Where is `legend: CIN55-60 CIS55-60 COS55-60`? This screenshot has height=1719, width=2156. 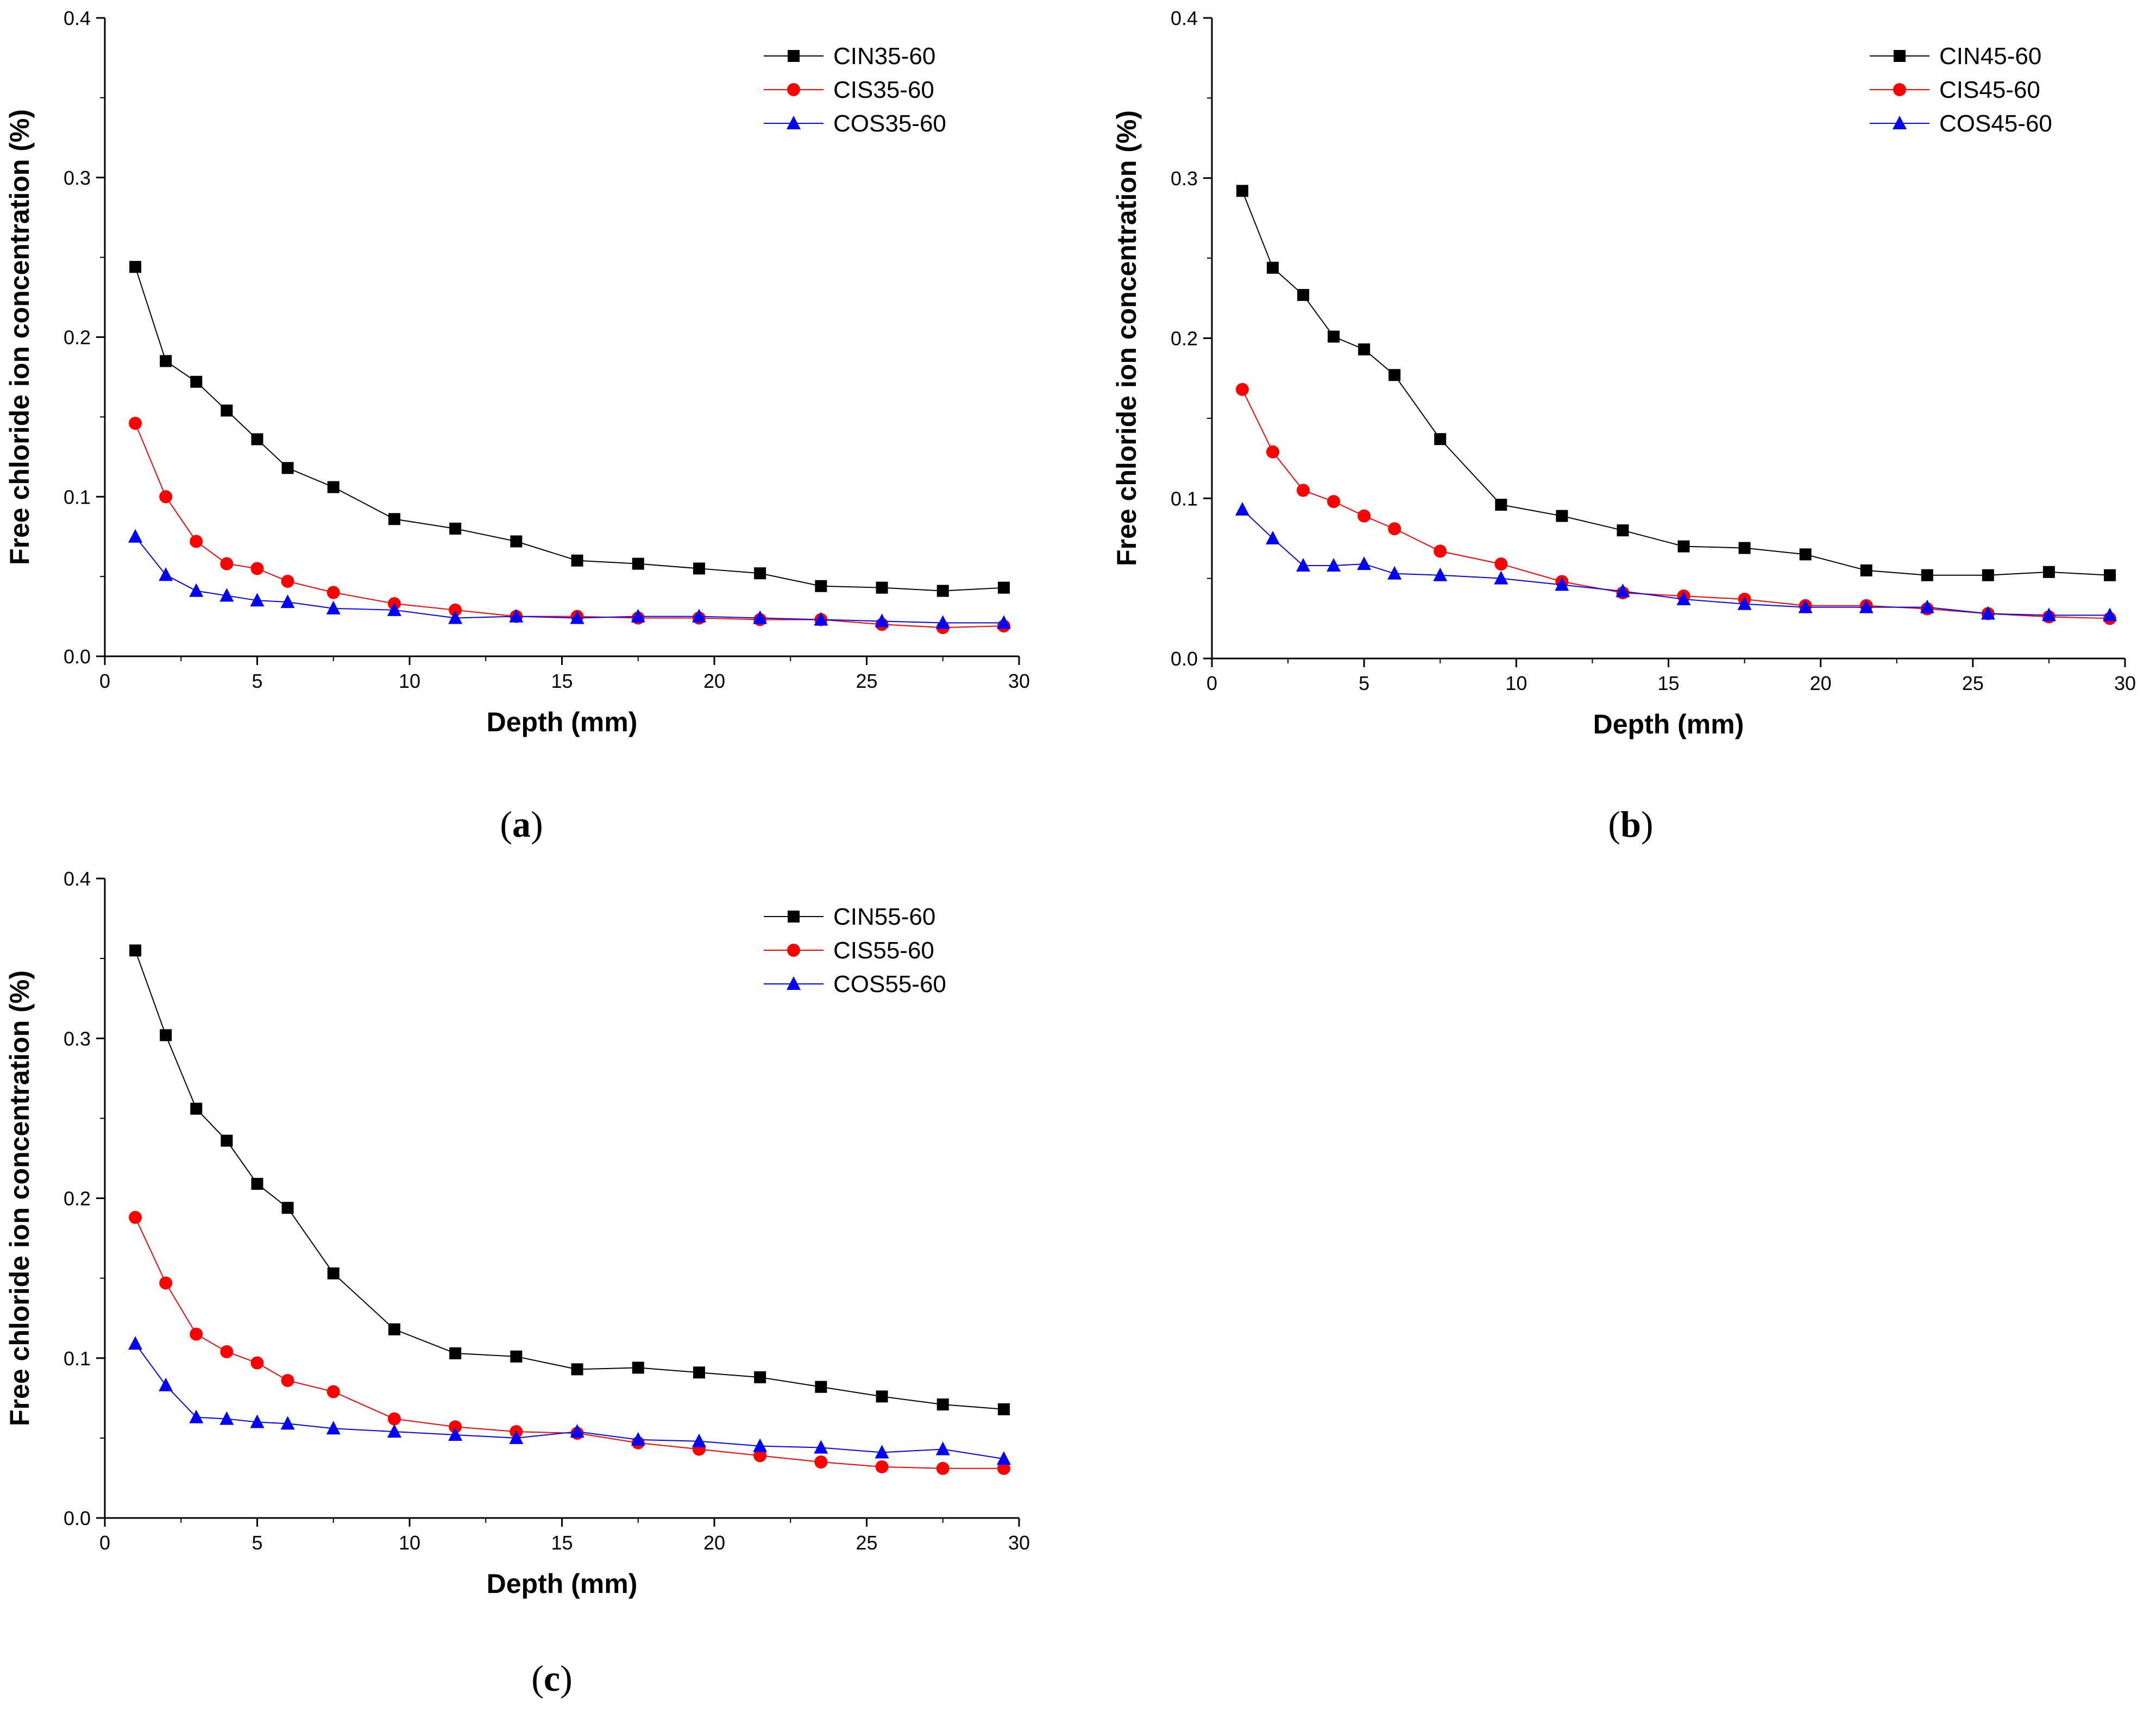 legend: CIN55-60 CIS55-60 COS55-60 is located at coordinates (855, 950).